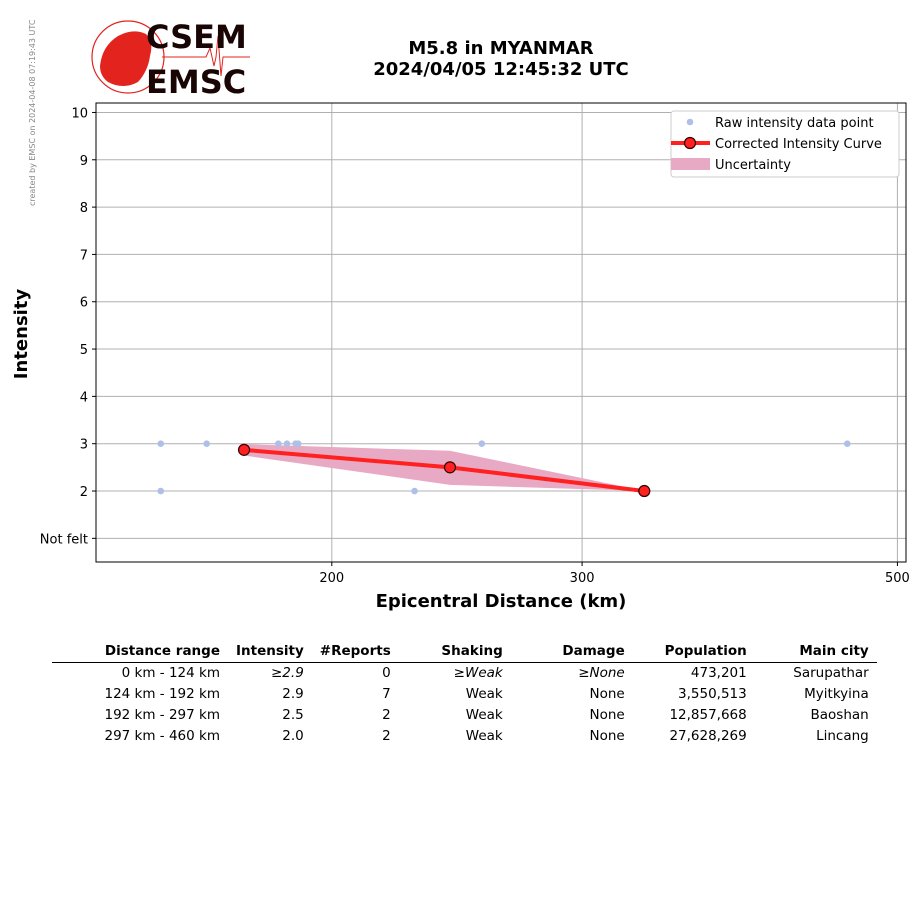 The height and width of the screenshot is (905, 921). I want to click on table-cell: 2.5, so click(293, 715).